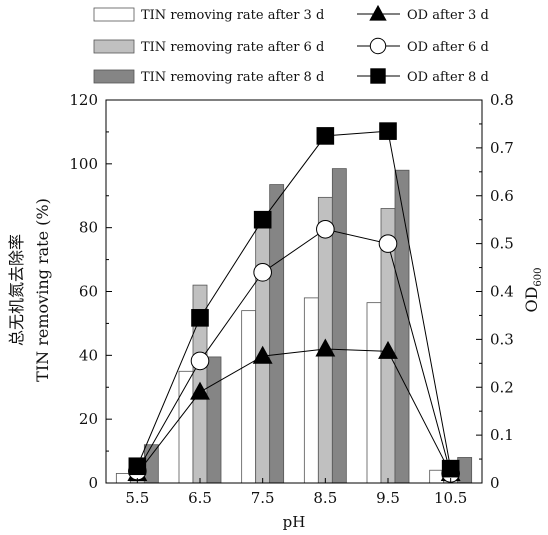 Image resolution: width=548 pixels, height=535 pixels. I want to click on od-point-2-8.5, so click(325, 229).